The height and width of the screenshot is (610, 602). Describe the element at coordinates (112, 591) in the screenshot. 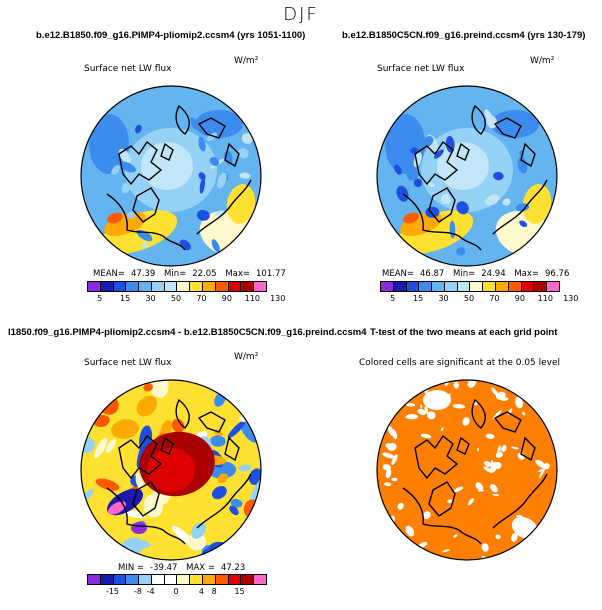

I see `colorbar-tick-label: -15` at that location.